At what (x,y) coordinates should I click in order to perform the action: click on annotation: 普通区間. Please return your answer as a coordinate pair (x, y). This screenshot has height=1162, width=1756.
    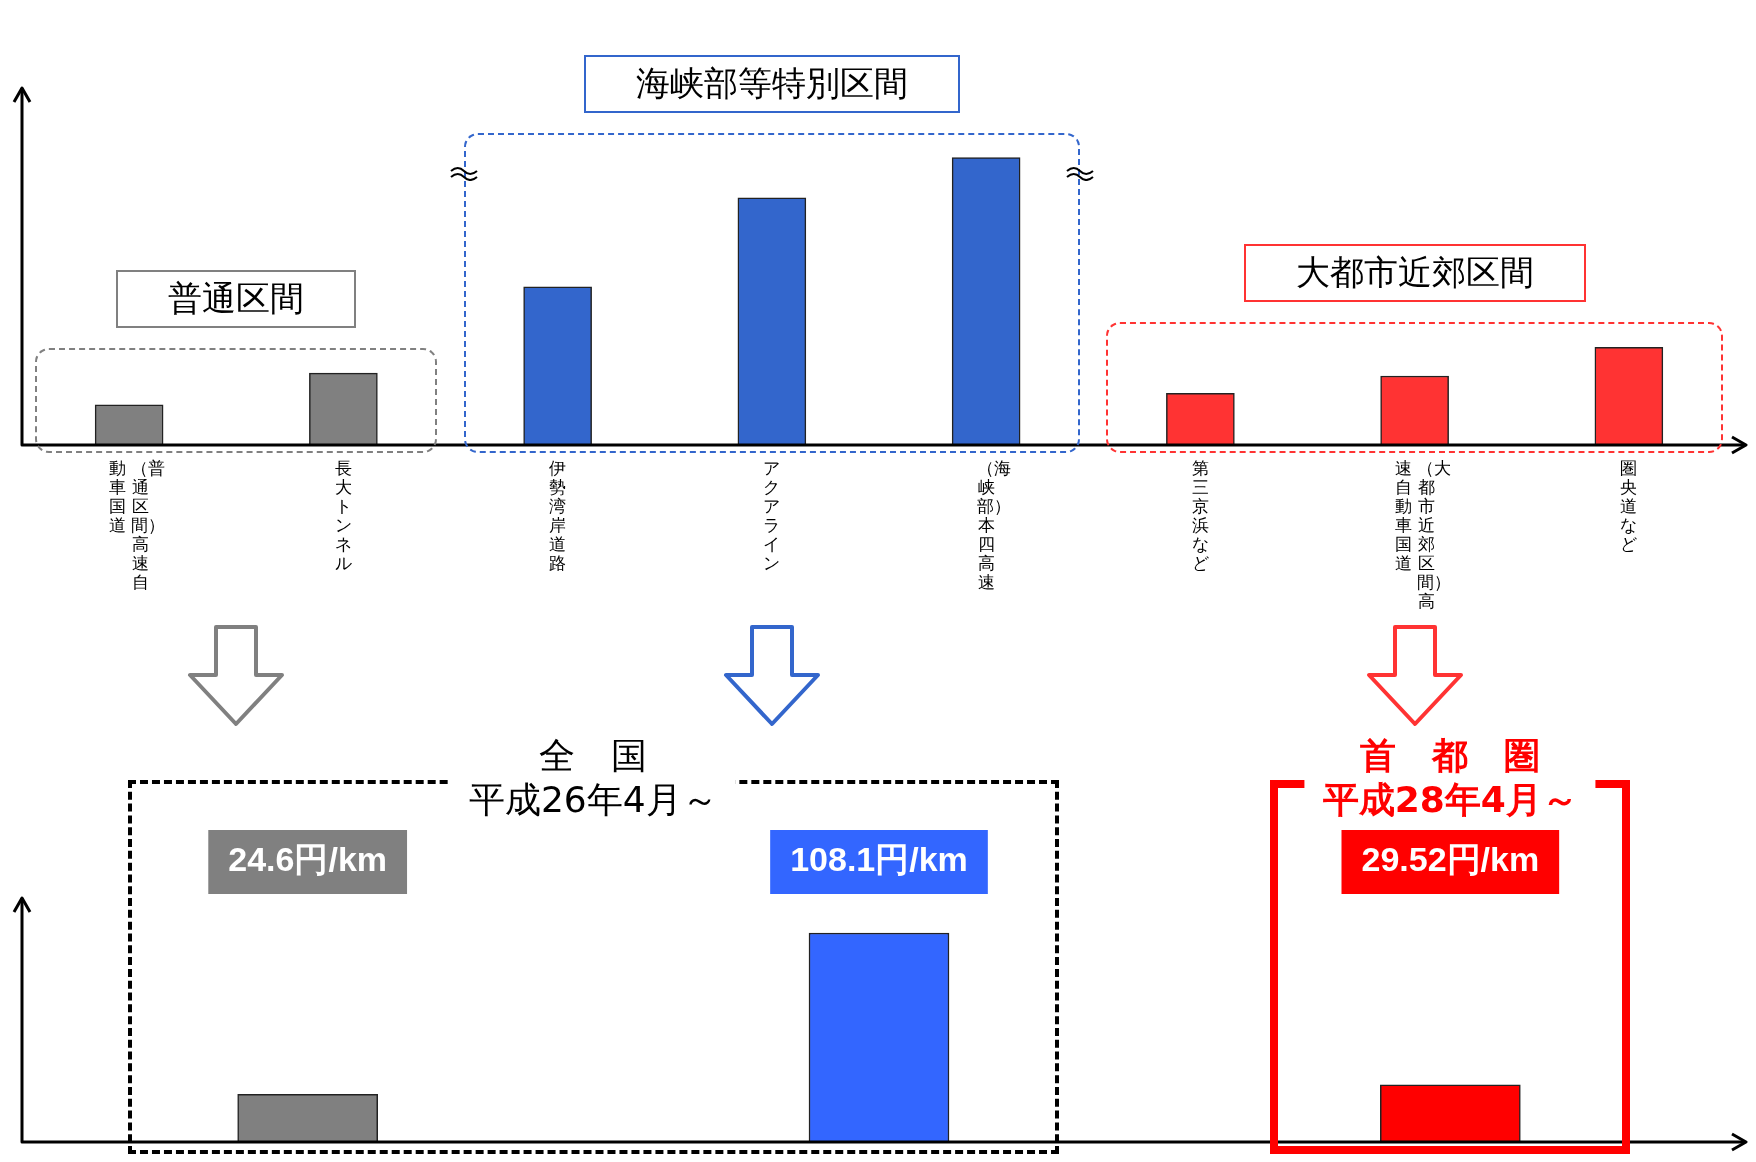
    Looking at the image, I should click on (236, 299).